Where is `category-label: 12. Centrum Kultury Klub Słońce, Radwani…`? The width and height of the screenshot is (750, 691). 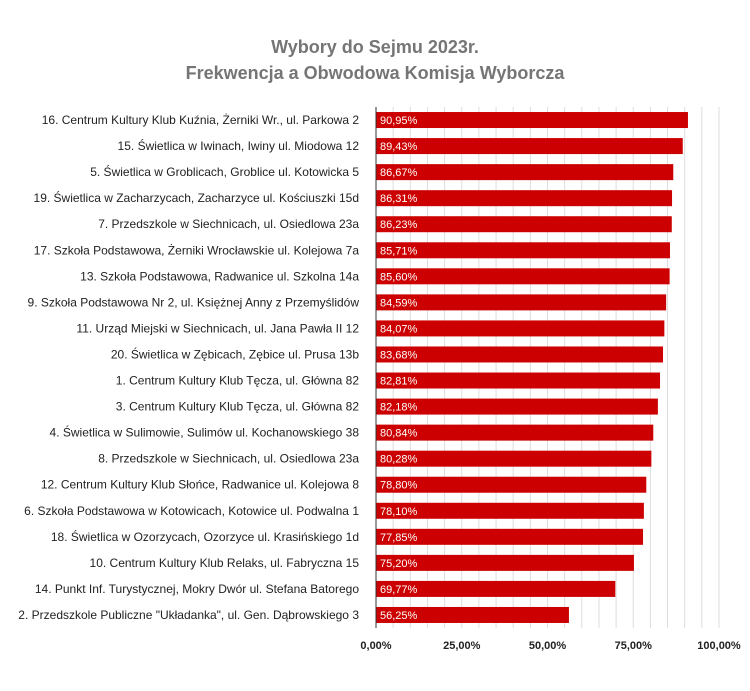
category-label: 12. Centrum Kultury Klub Słońce, Radwani… is located at coordinates (200, 485).